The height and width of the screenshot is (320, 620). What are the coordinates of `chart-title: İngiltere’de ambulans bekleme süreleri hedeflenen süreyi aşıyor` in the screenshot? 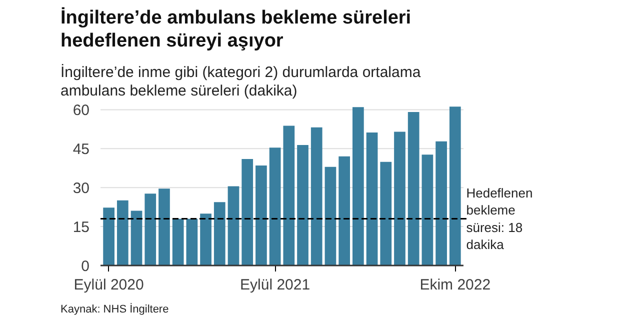 It's located at (236, 29).